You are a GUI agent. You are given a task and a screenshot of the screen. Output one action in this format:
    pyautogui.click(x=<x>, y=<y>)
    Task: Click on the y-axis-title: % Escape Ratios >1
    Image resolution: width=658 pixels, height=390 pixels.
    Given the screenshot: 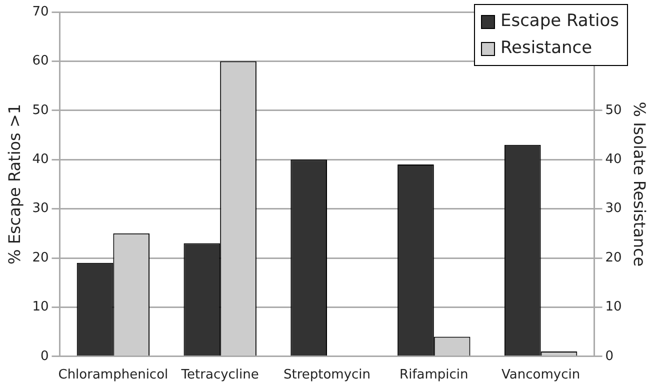 What is the action you would take?
    pyautogui.click(x=14, y=184)
    